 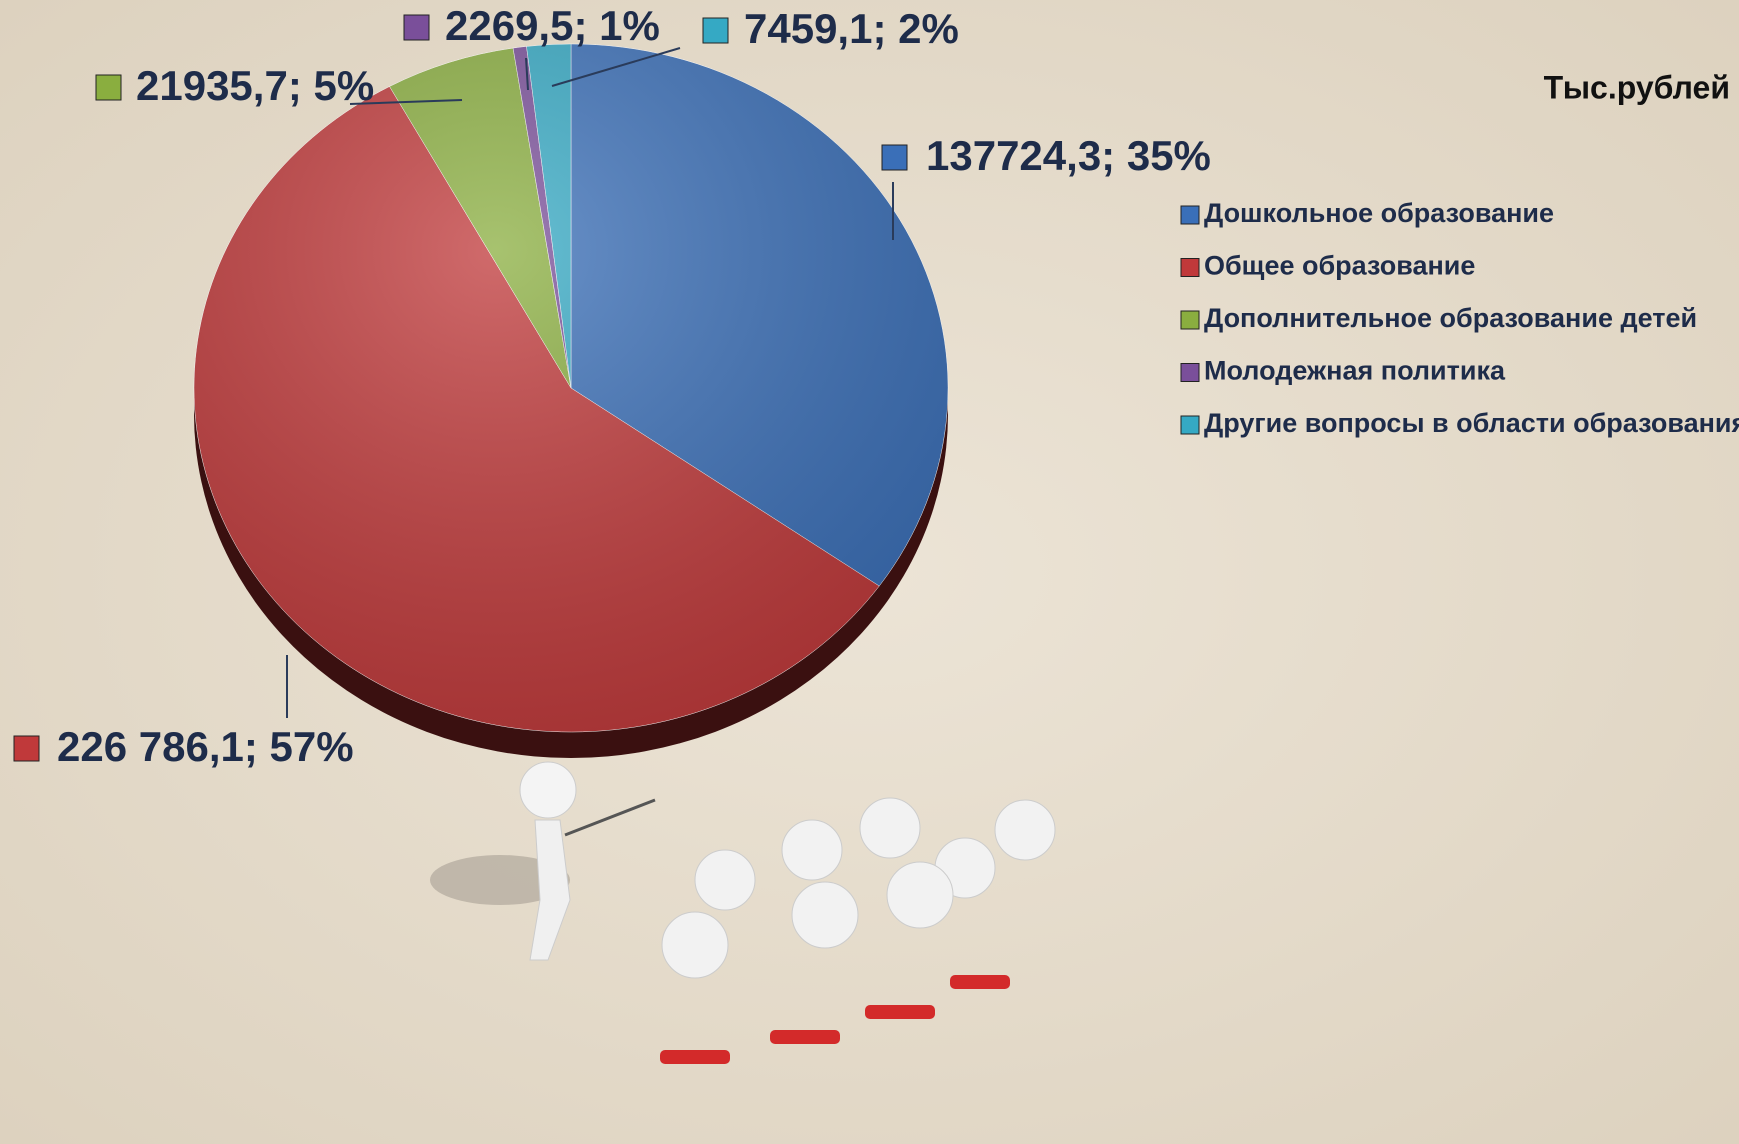 I want to click on legend-label: Дополнительное образование детей, so click(x=1450, y=318).